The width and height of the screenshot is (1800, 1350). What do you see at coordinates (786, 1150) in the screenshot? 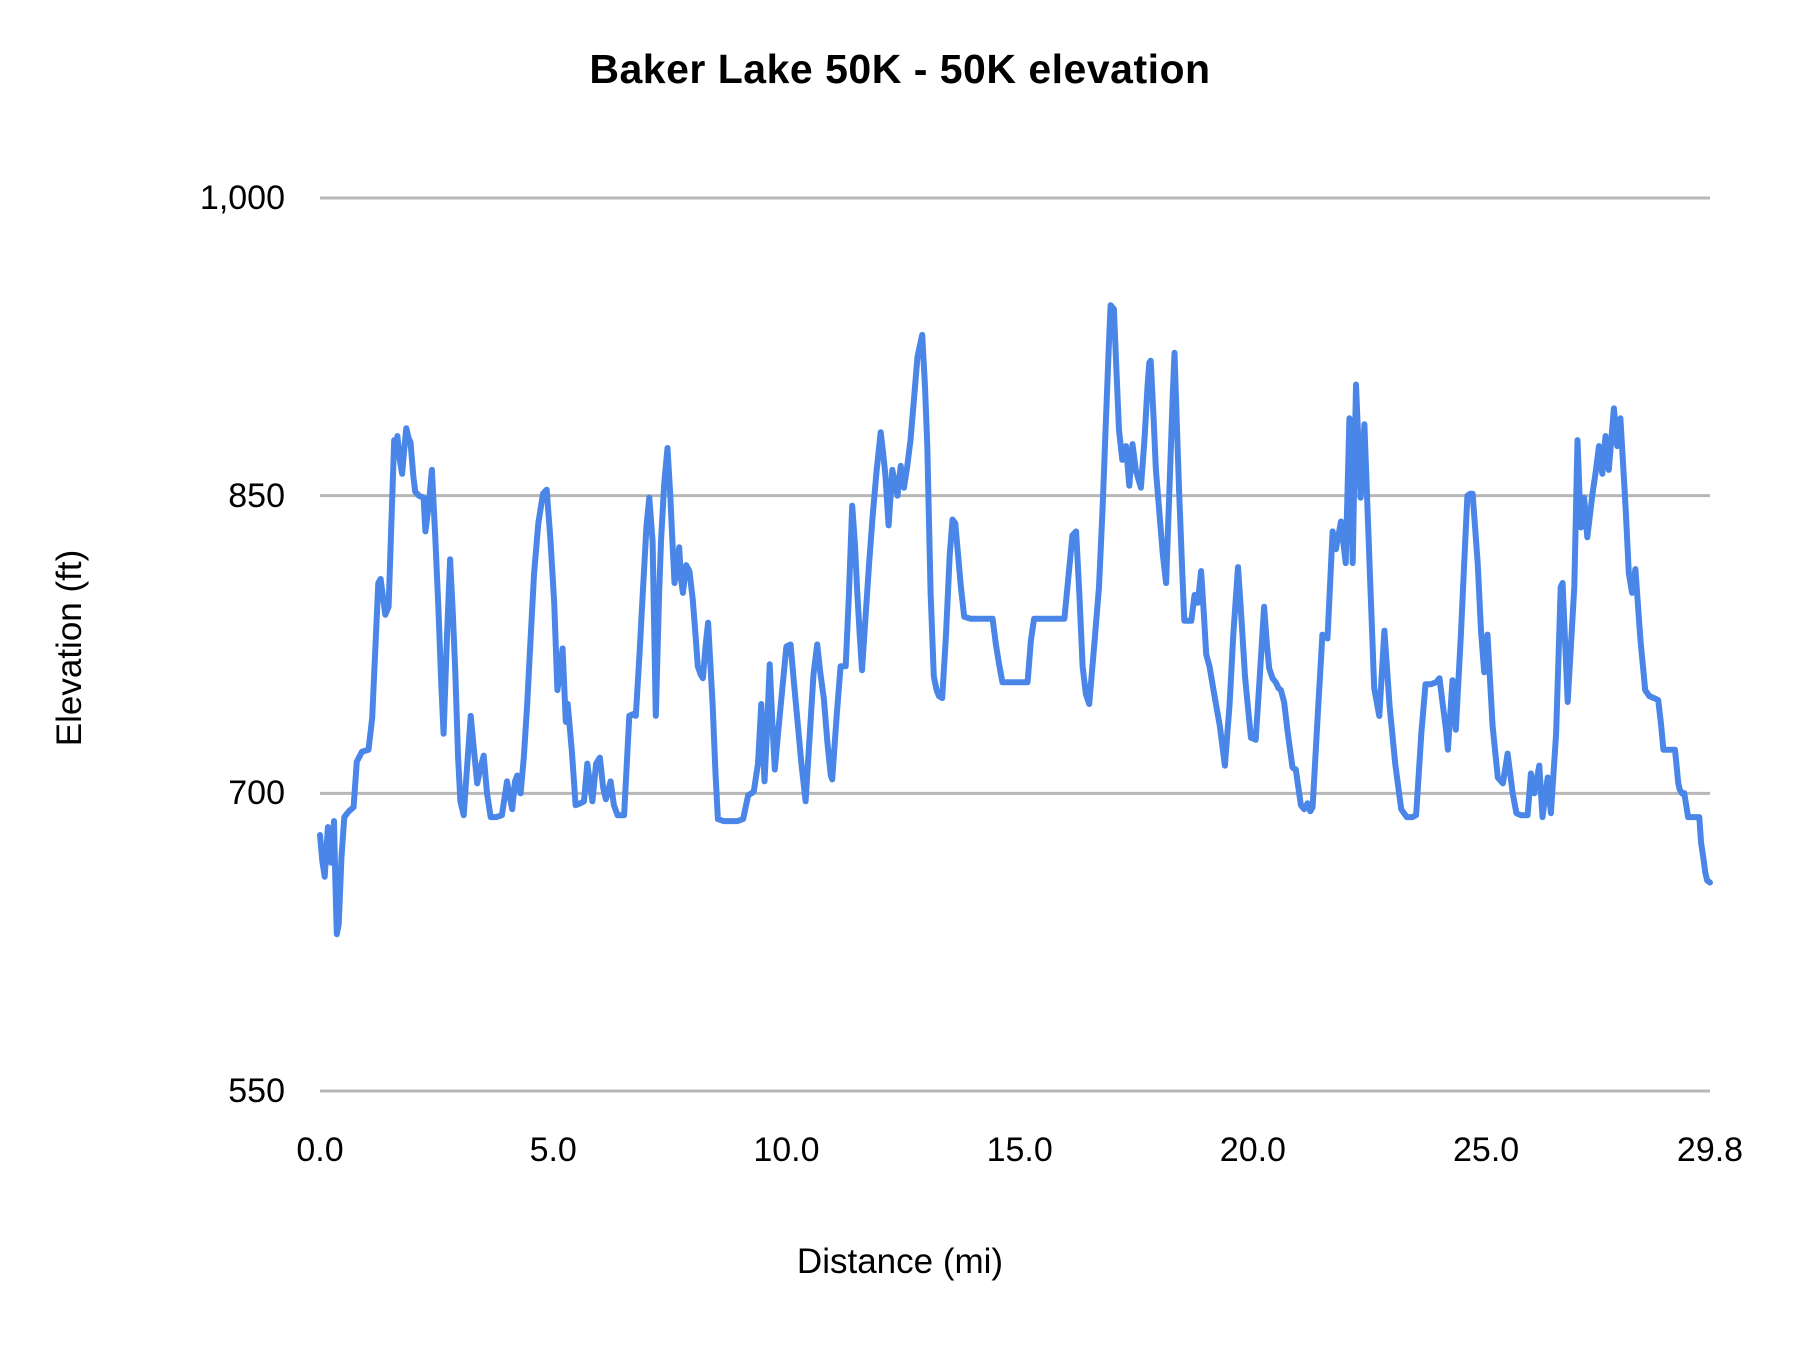
I see `x-tick-label-10.0: 10.0` at bounding box center [786, 1150].